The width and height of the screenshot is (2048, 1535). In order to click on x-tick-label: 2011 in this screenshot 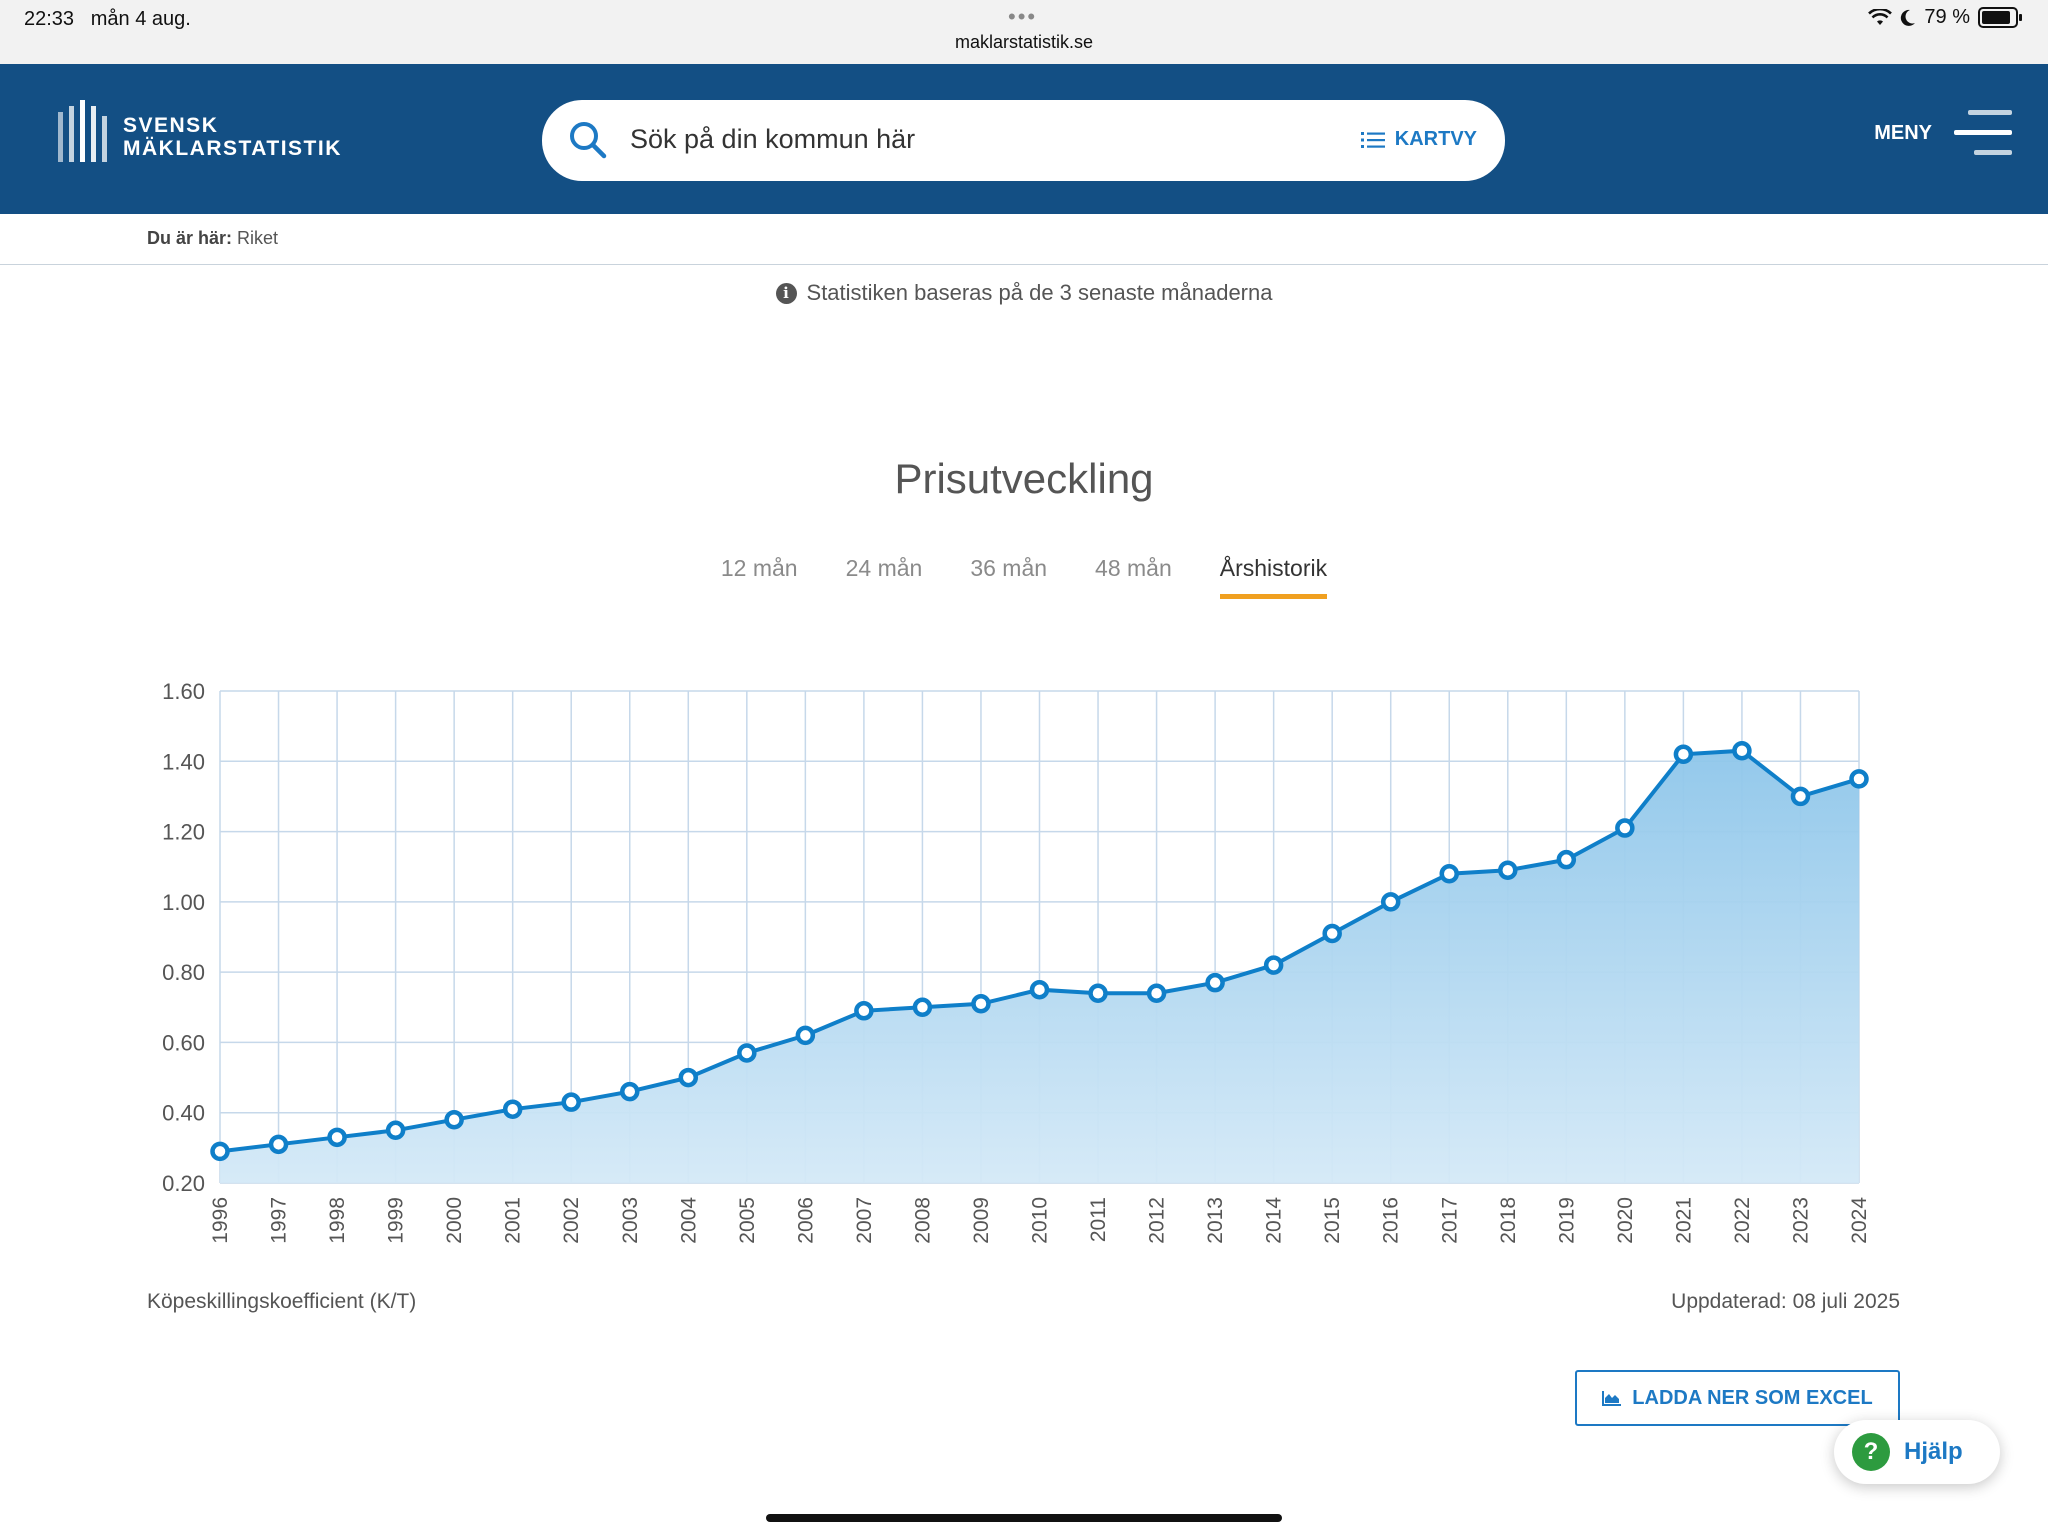, I will do `click(1098, 1219)`.